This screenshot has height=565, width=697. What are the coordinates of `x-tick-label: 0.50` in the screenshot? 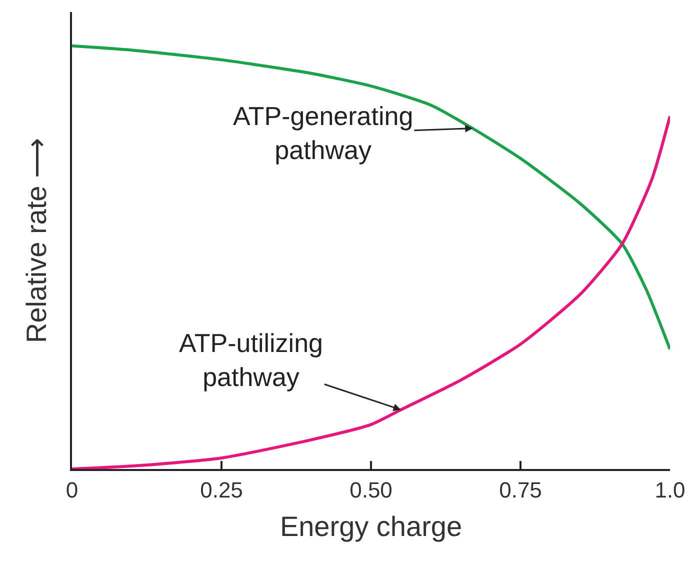 It's located at (371, 489).